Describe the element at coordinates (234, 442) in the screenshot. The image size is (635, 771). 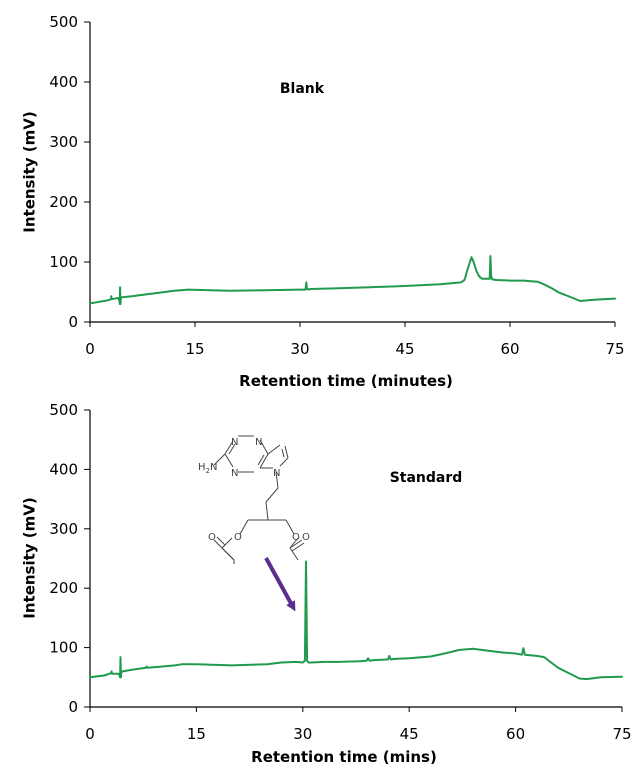
I see `atom-n1: N` at that location.